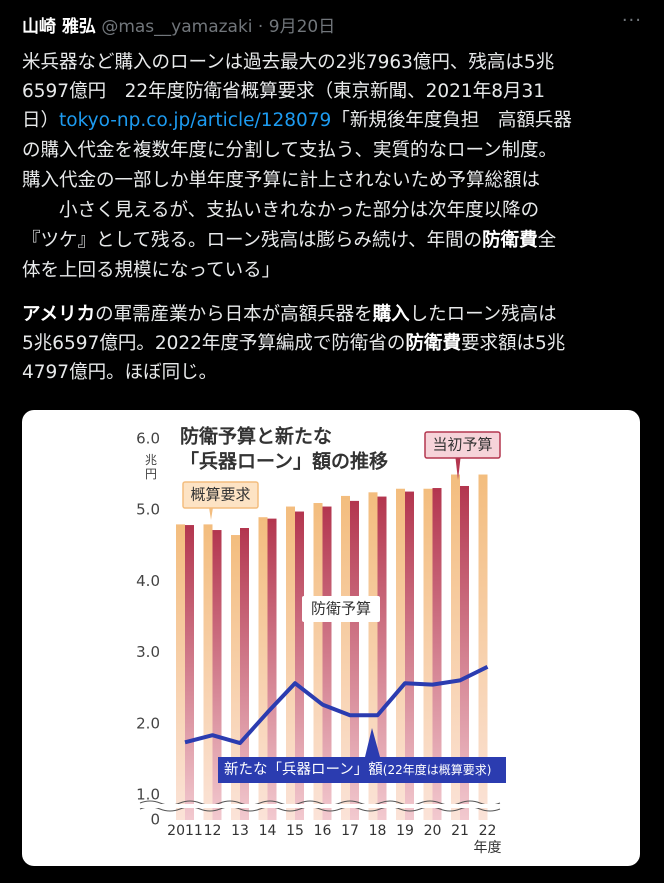 This screenshot has width=664, height=883. What do you see at coordinates (302, 27) in the screenshot?
I see `date: 9月20日` at bounding box center [302, 27].